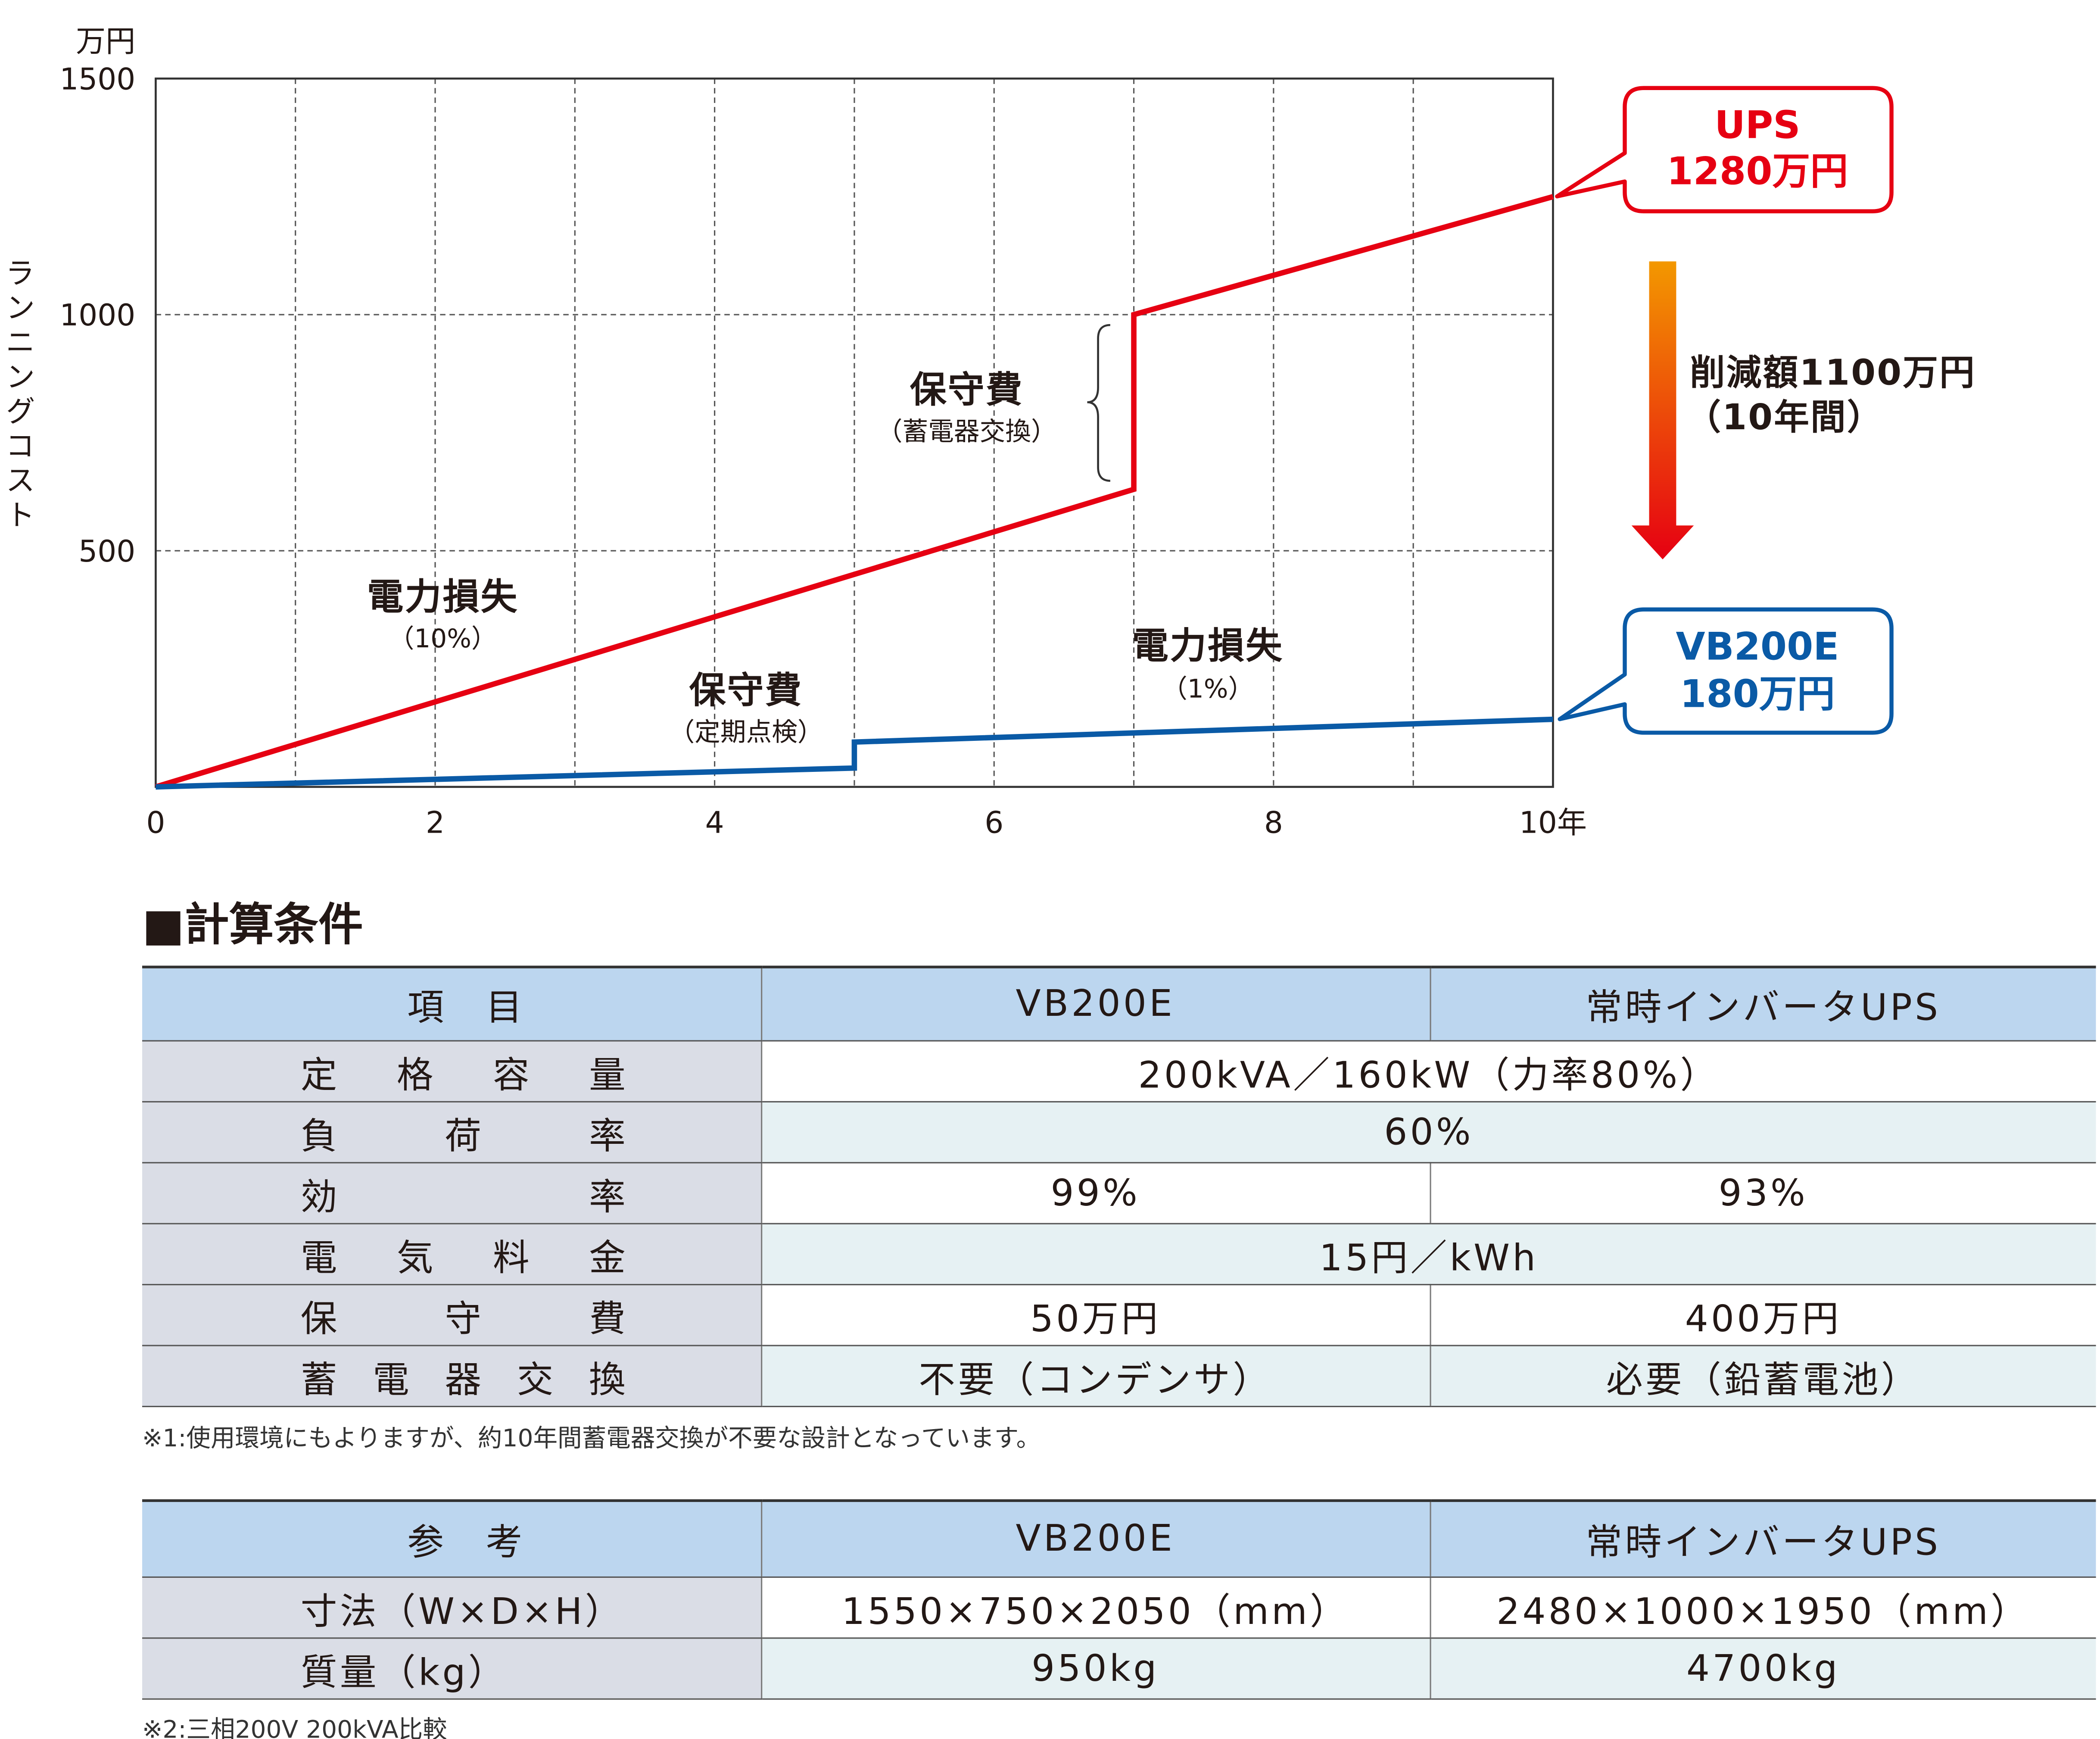 This screenshot has width=2100, height=1739. What do you see at coordinates (511, 1075) in the screenshot?
I see `label-char: 容` at bounding box center [511, 1075].